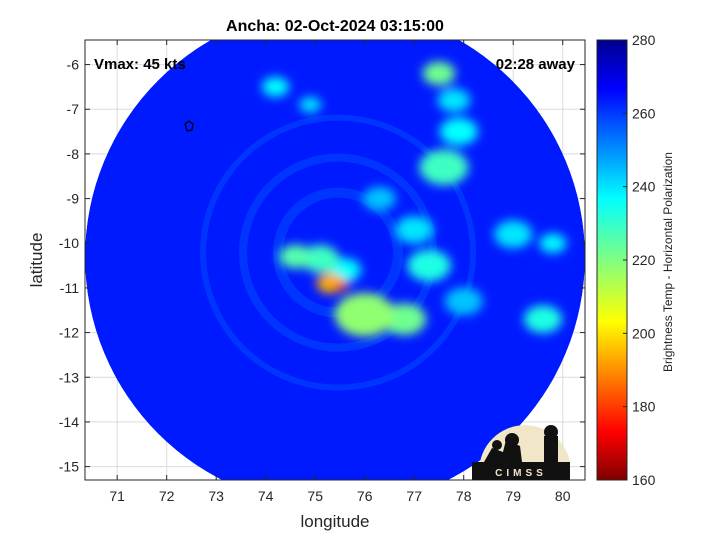 This screenshot has width=720, height=545. What do you see at coordinates (513, 496) in the screenshot?
I see `x-tick-label: 79` at bounding box center [513, 496].